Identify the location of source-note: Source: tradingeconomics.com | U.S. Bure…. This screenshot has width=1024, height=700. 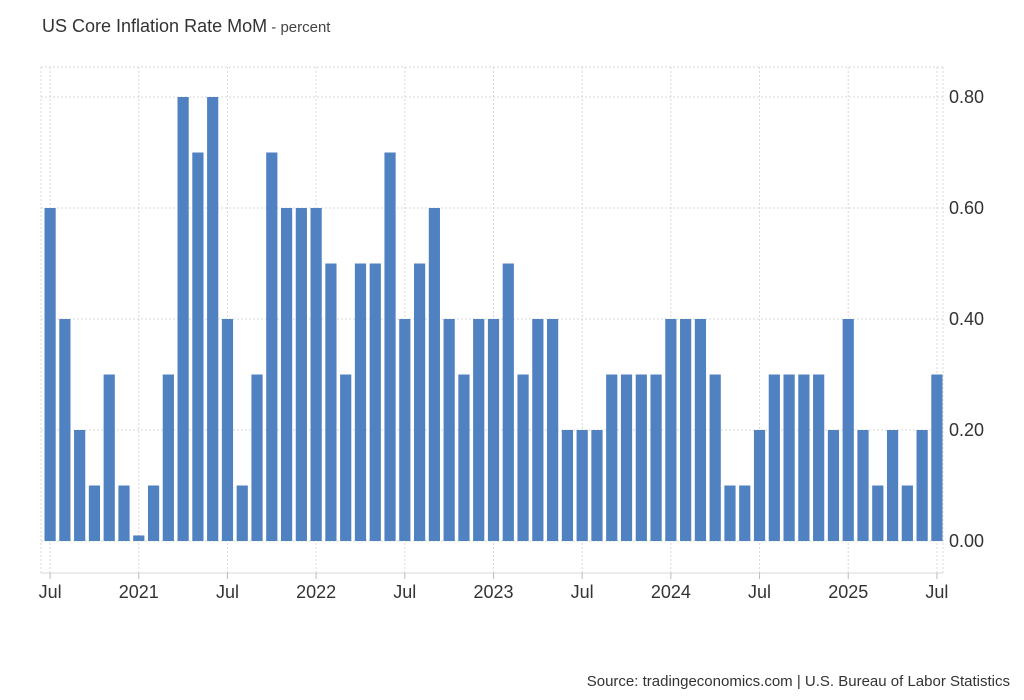
(798, 681).